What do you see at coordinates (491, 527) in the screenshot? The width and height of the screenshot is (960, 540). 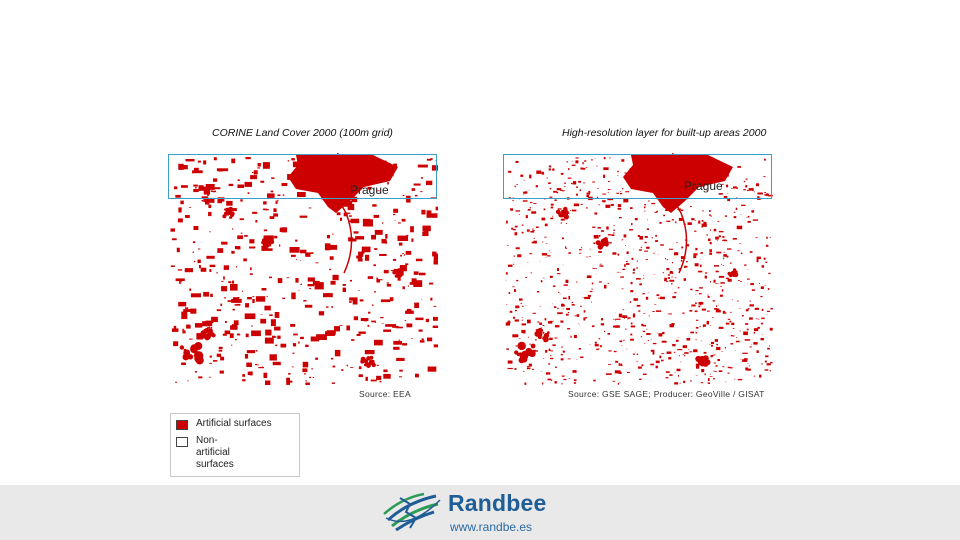 I see `brand-url-link: www.randbe.es` at bounding box center [491, 527].